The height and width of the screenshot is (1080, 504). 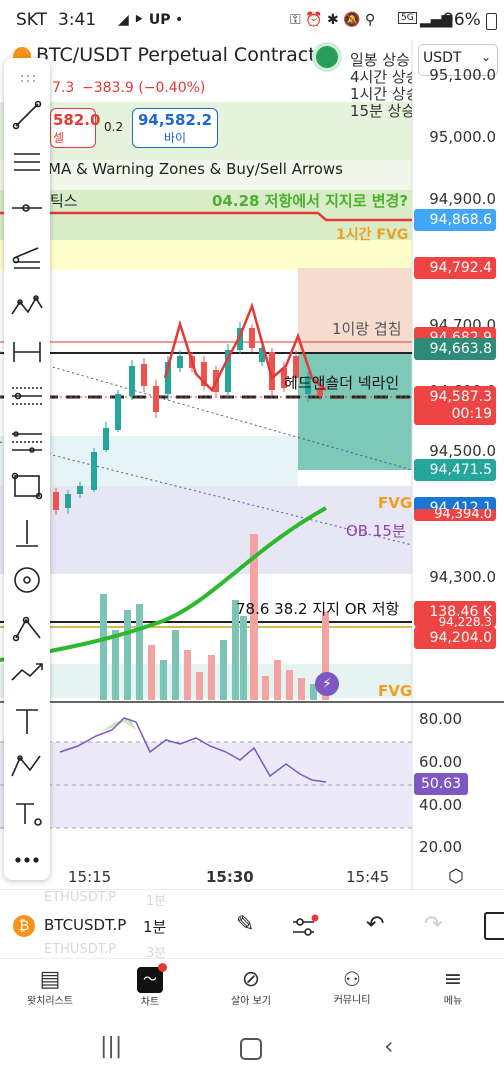 I want to click on countdown-tag: 00:19, so click(x=455, y=414).